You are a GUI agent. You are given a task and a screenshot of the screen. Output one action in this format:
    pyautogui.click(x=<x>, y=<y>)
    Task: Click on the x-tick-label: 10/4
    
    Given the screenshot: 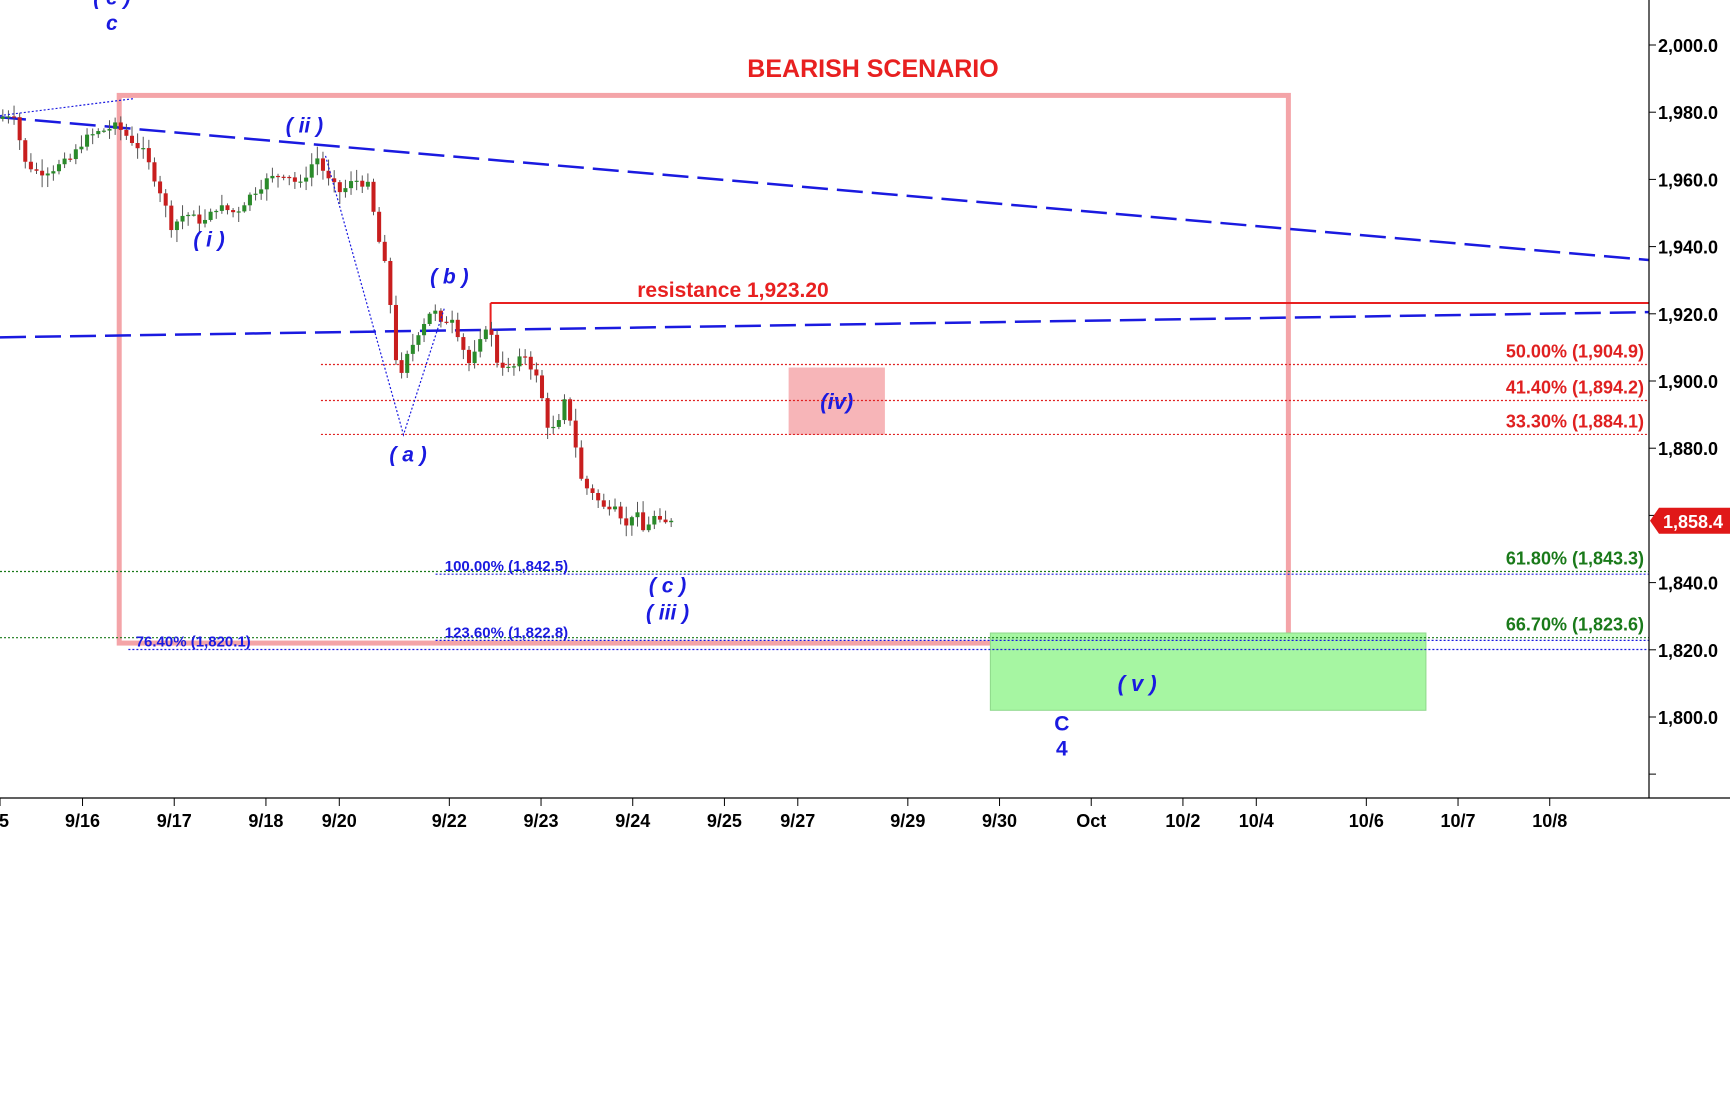 What is the action you would take?
    pyautogui.click(x=1256, y=821)
    